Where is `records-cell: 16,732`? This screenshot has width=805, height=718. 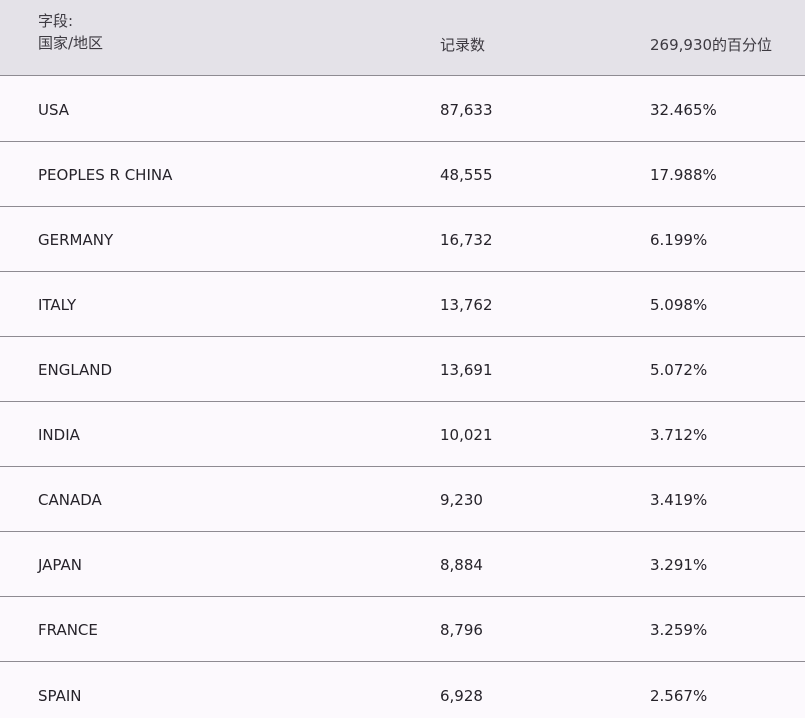
records-cell: 16,732 is located at coordinates (466, 240).